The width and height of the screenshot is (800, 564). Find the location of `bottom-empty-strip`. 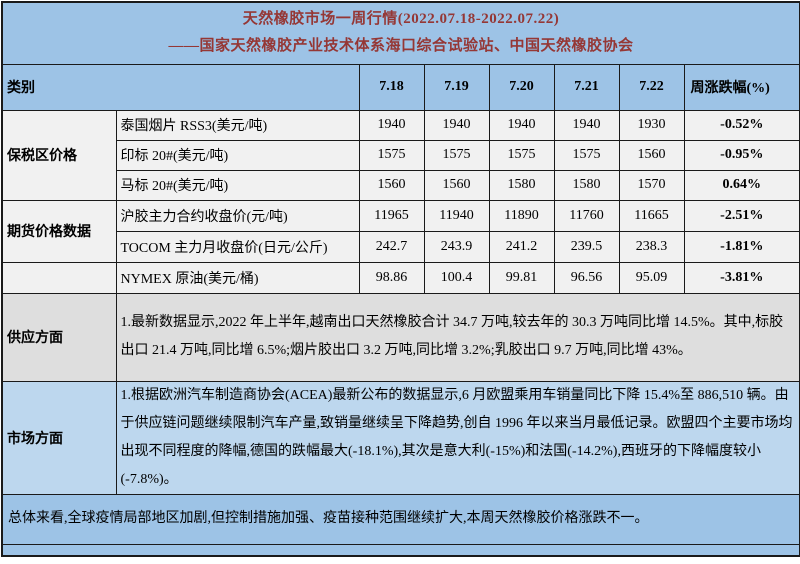

bottom-empty-strip is located at coordinates (400, 550).